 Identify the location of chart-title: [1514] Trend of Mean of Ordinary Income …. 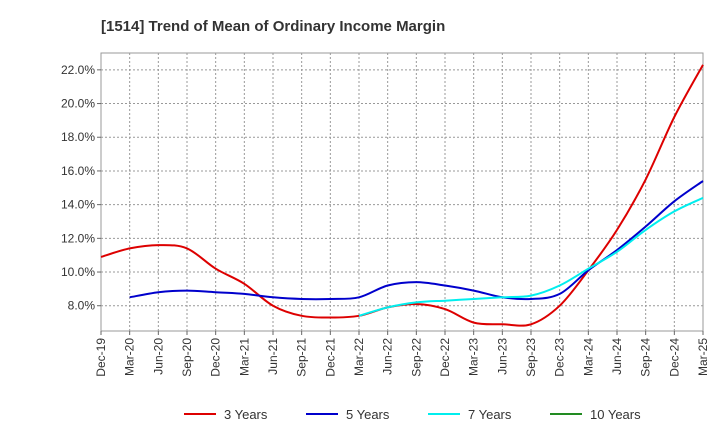
(273, 26).